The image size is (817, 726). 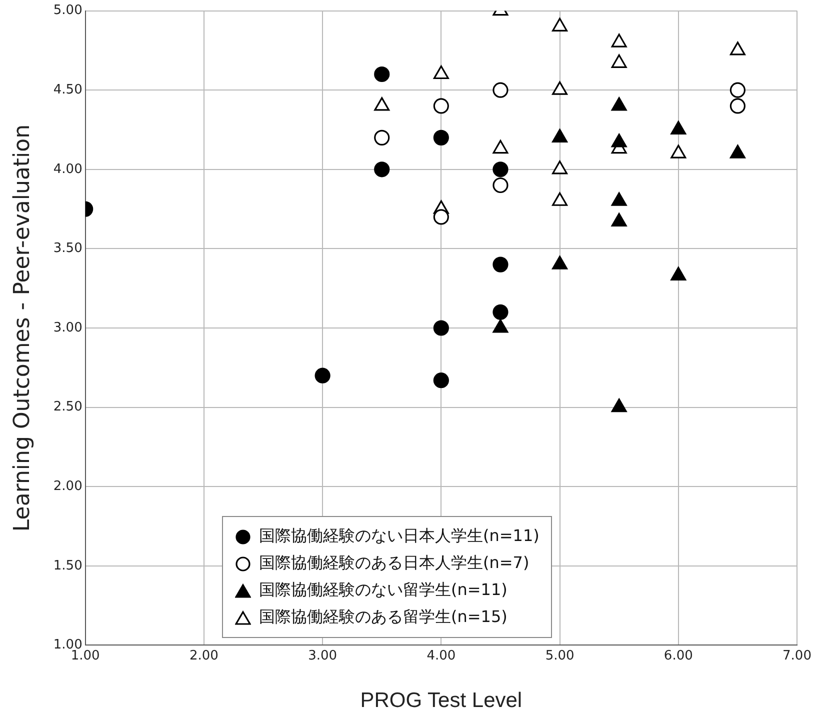 What do you see at coordinates (67, 407) in the screenshot?
I see `y-tick-label: 2.50` at bounding box center [67, 407].